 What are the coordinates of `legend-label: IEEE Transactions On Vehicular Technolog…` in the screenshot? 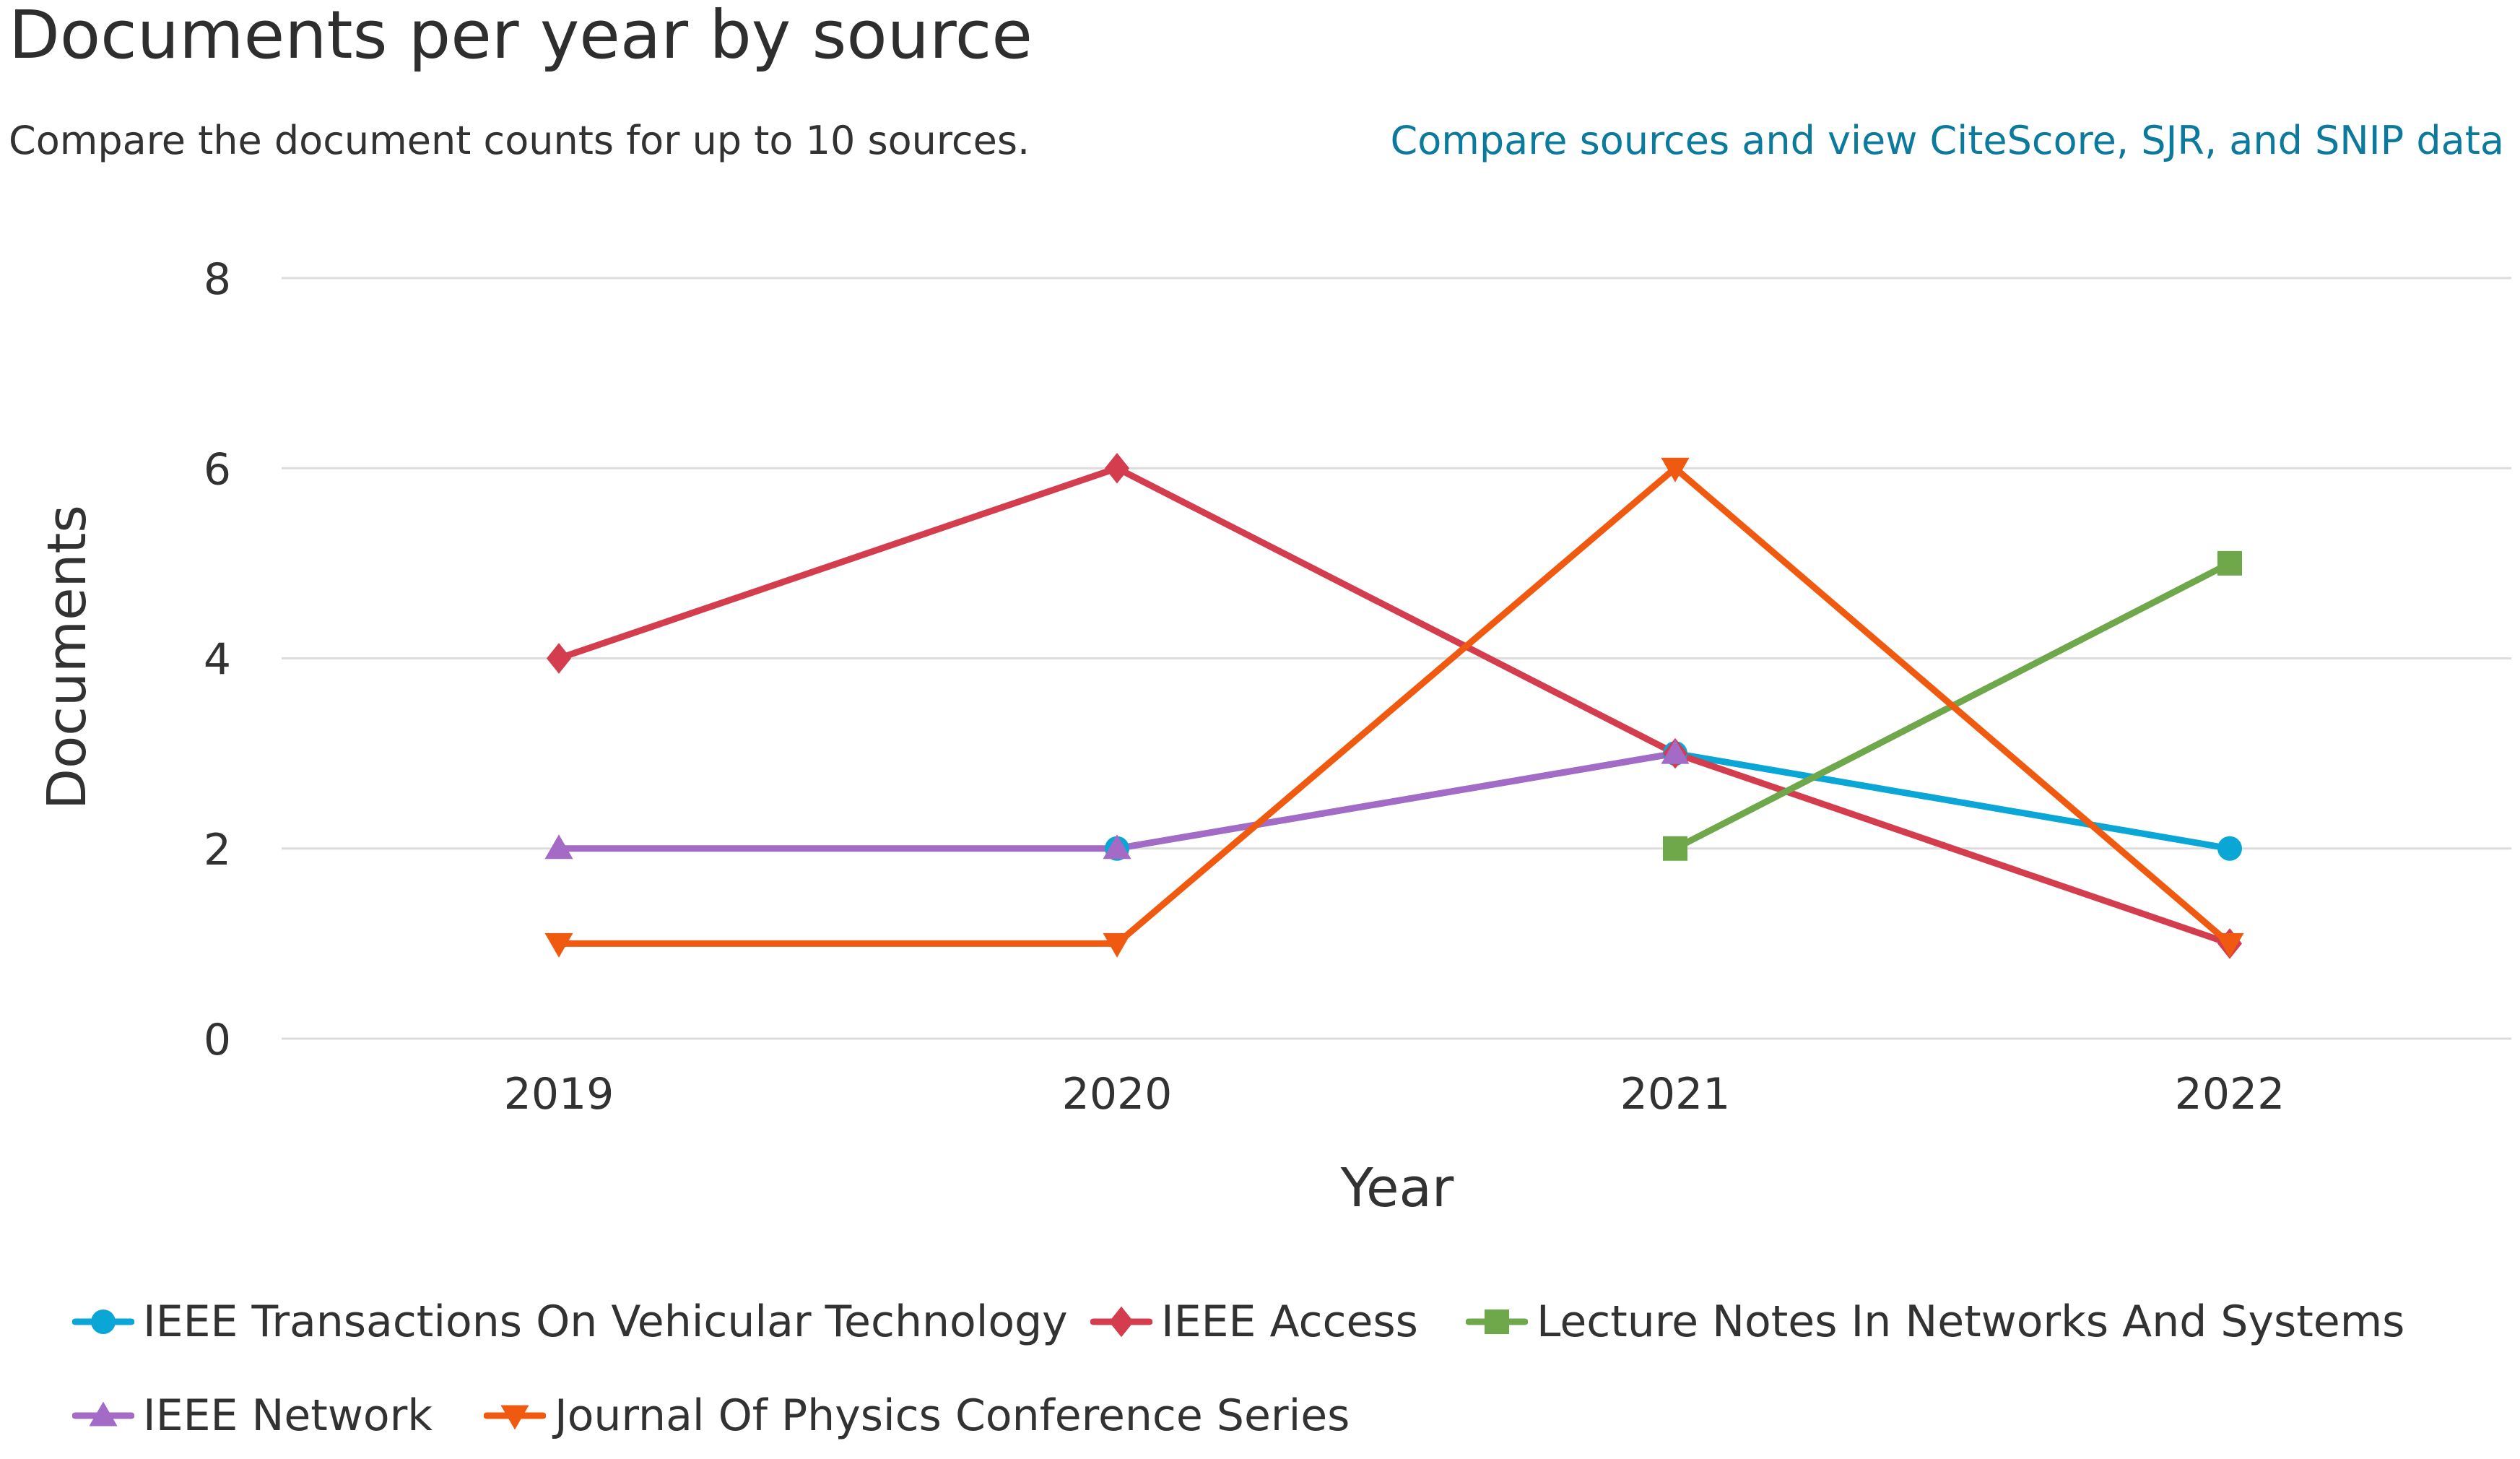 It's located at (605, 1321).